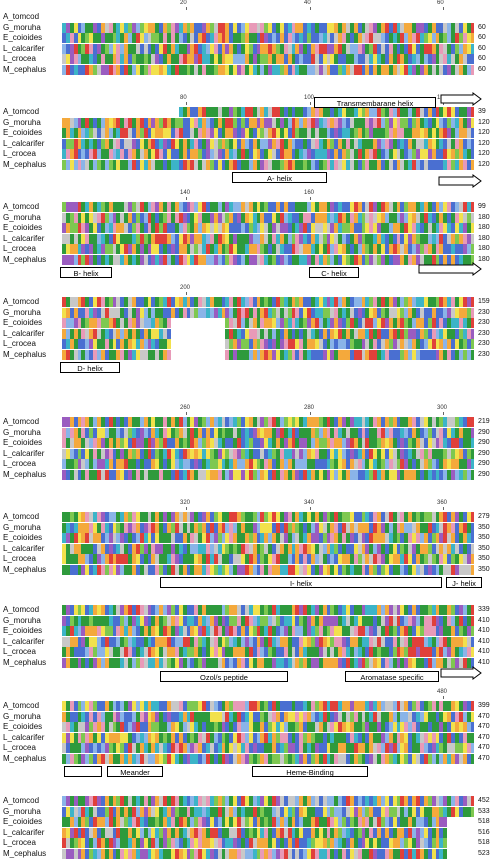 The width and height of the screenshot is (500, 867). Describe the element at coordinates (224, 676) in the screenshot. I see `feature-ozol-peptide: Ozol/s peptide` at that location.